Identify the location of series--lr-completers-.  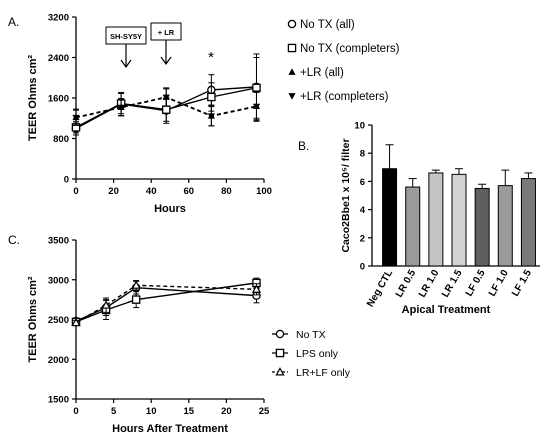
(166, 107).